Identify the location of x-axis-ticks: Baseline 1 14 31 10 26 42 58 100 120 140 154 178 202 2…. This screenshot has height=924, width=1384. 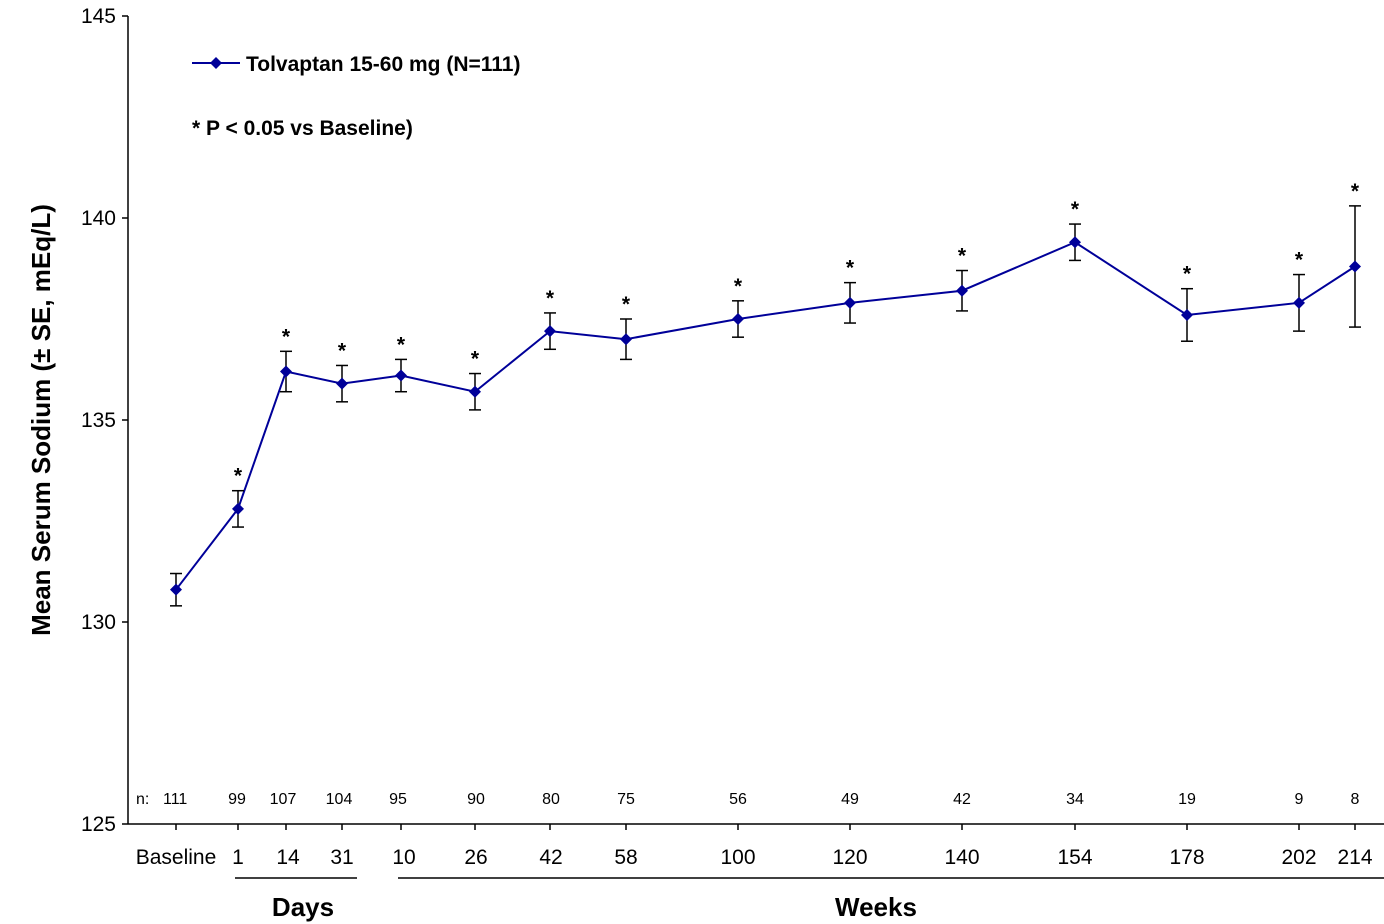
(754, 846).